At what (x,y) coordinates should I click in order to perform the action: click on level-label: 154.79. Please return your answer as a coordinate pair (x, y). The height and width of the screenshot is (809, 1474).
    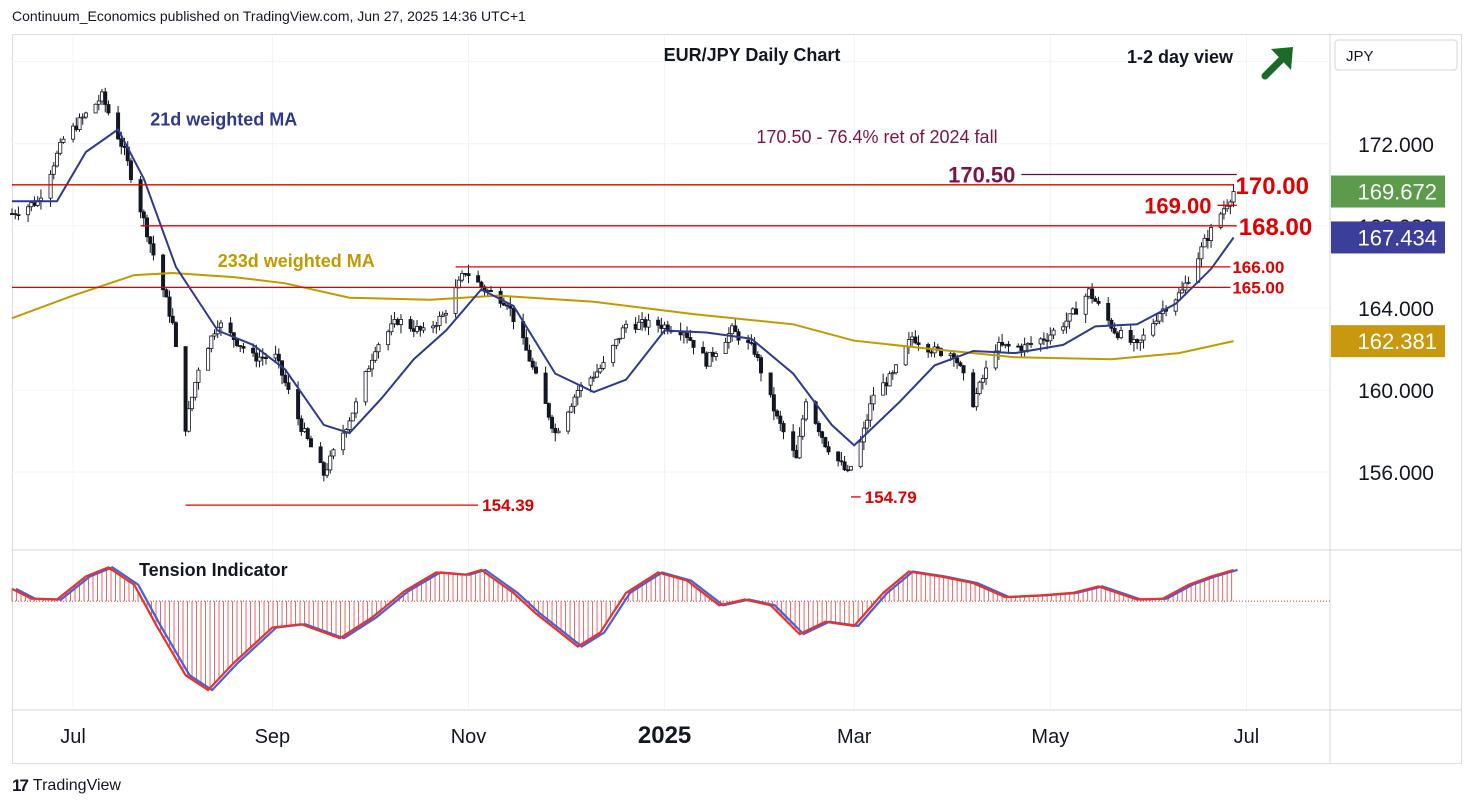
    Looking at the image, I should click on (891, 497).